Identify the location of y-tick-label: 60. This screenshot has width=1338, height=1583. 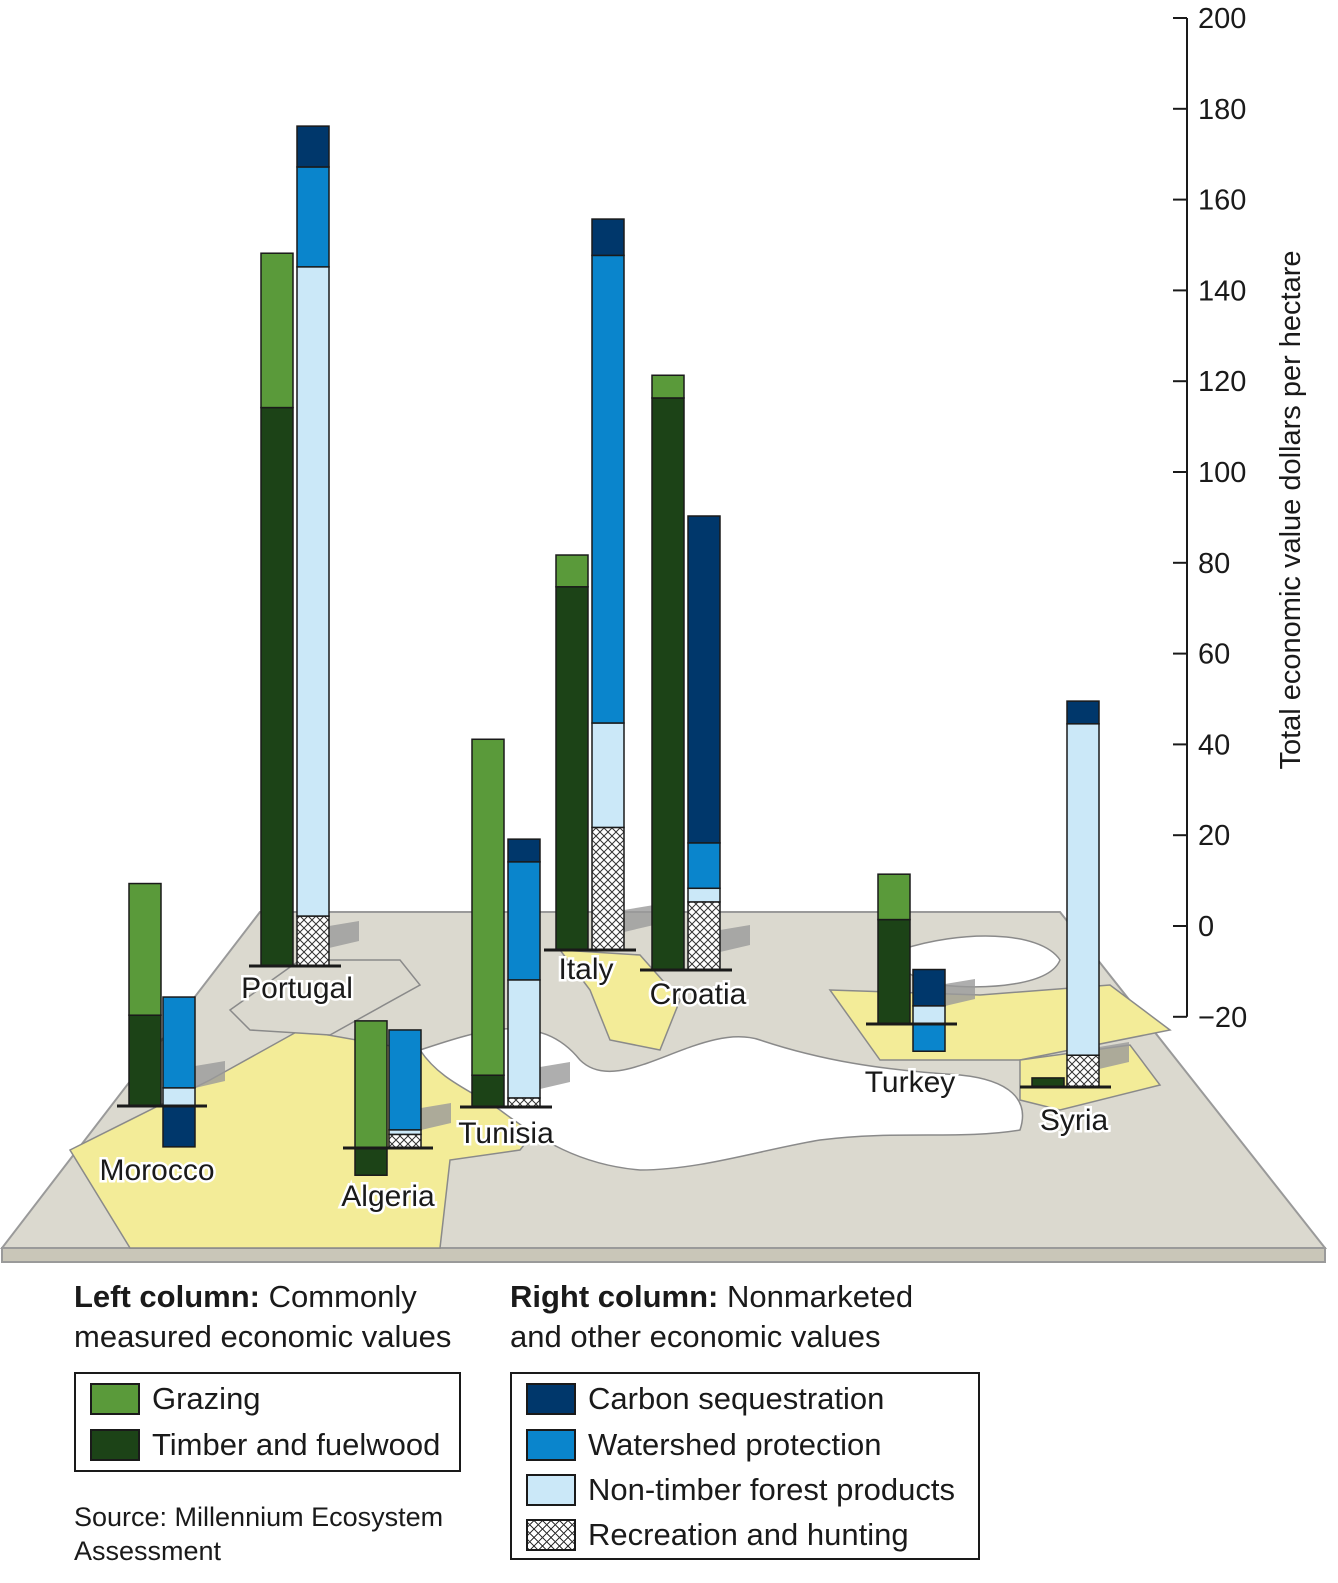
(1214, 655).